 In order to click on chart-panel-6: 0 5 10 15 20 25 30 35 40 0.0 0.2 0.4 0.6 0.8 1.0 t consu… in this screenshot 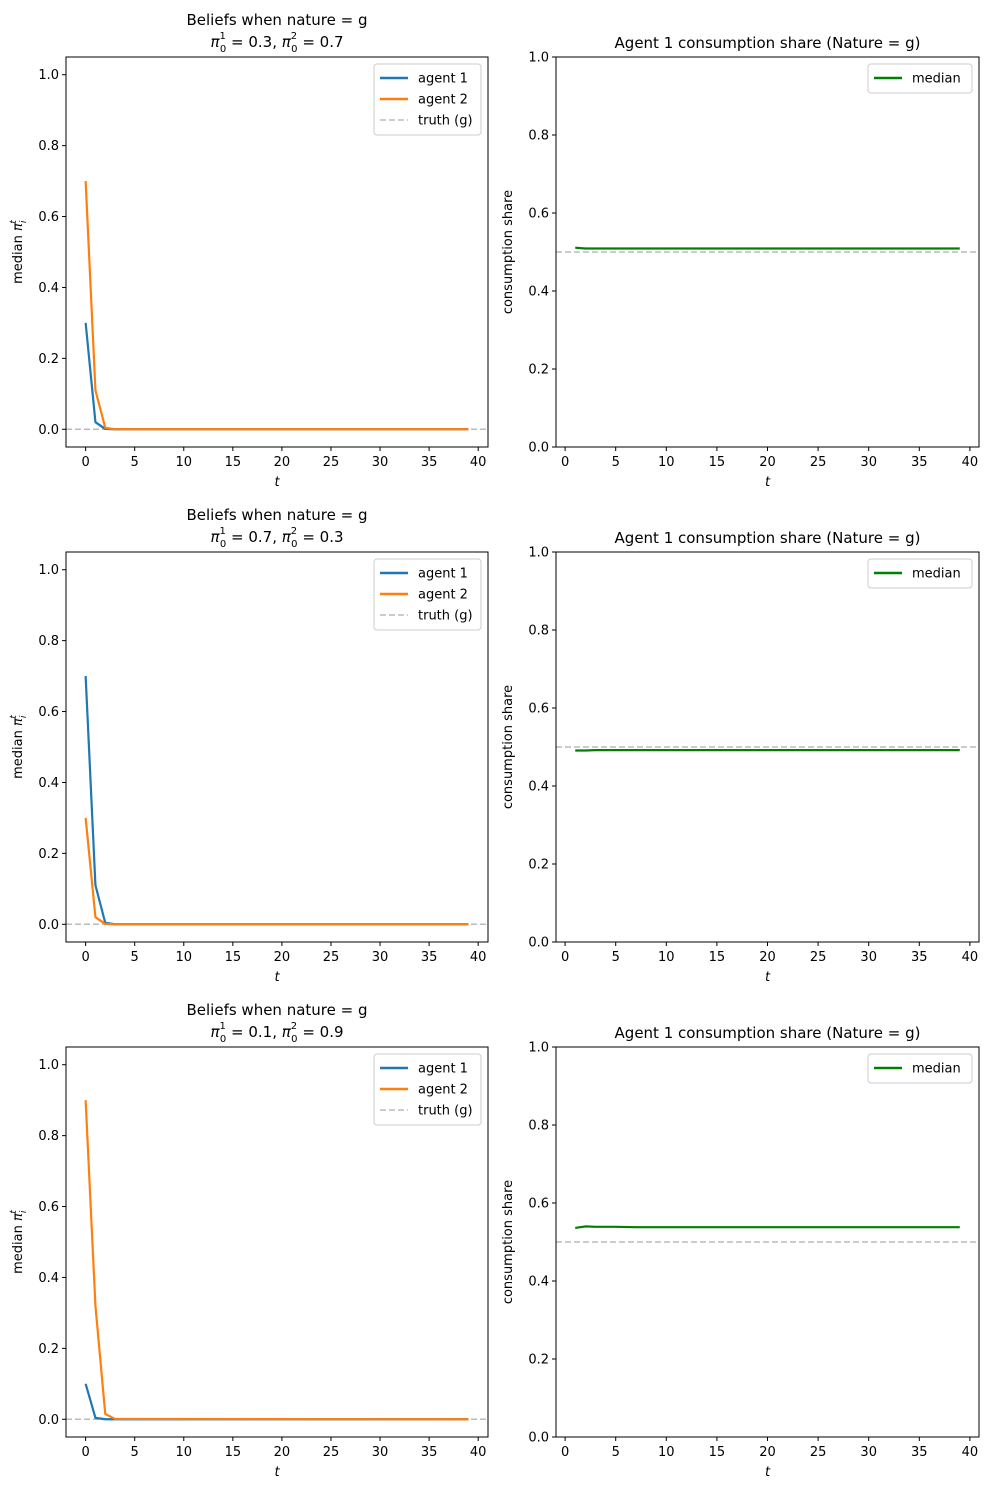, I will do `click(740, 1252)`.